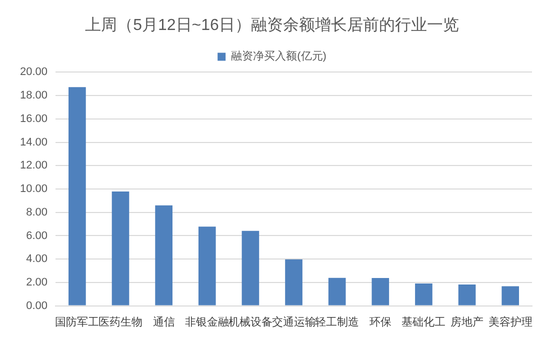 The image size is (550, 341). What do you see at coordinates (510, 321) in the screenshot?
I see `x-tick-label: 美容护理` at bounding box center [510, 321].